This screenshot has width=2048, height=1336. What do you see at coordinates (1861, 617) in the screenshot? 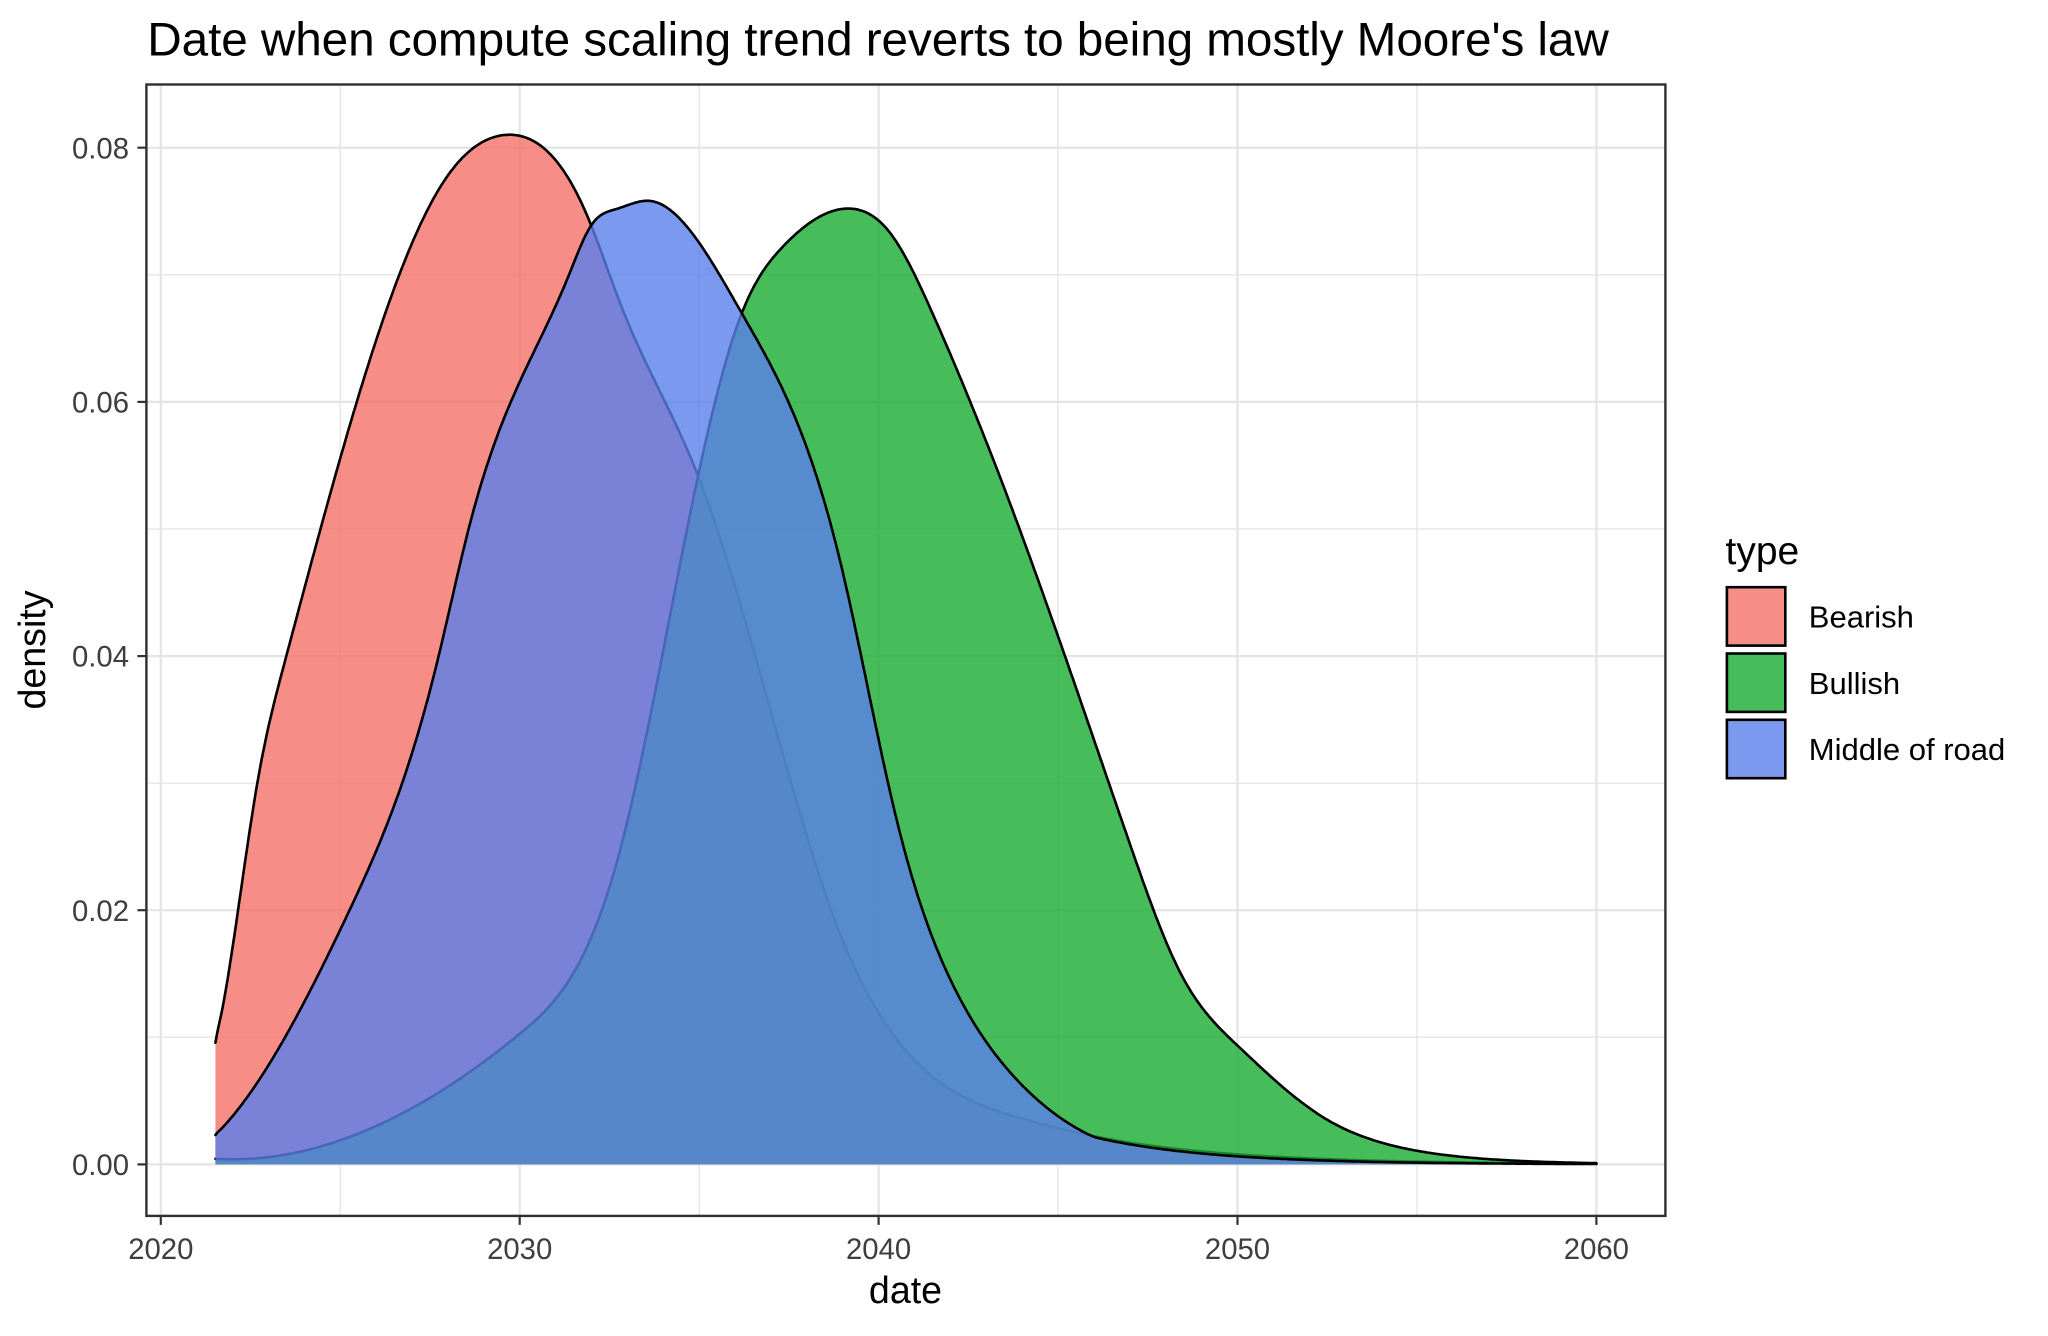
I see `svg-text: Bearish` at bounding box center [1861, 617].